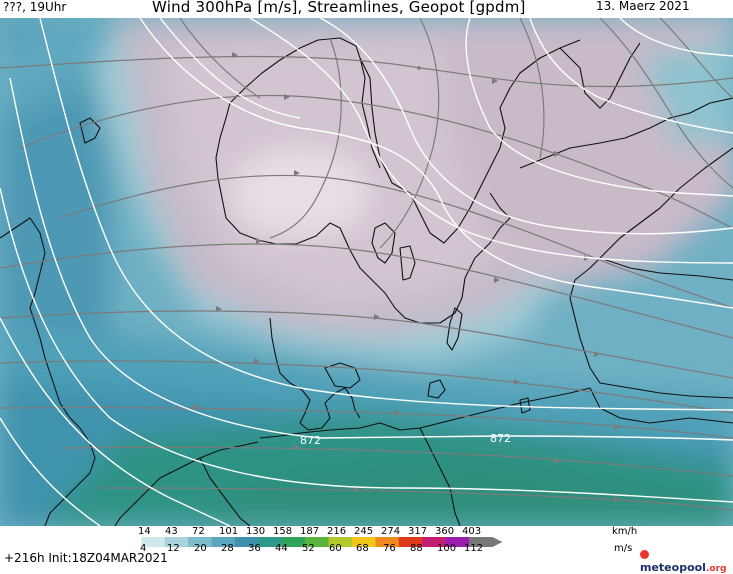 The image size is (733, 574). I want to click on legend-arrow-icon, so click(497, 542).